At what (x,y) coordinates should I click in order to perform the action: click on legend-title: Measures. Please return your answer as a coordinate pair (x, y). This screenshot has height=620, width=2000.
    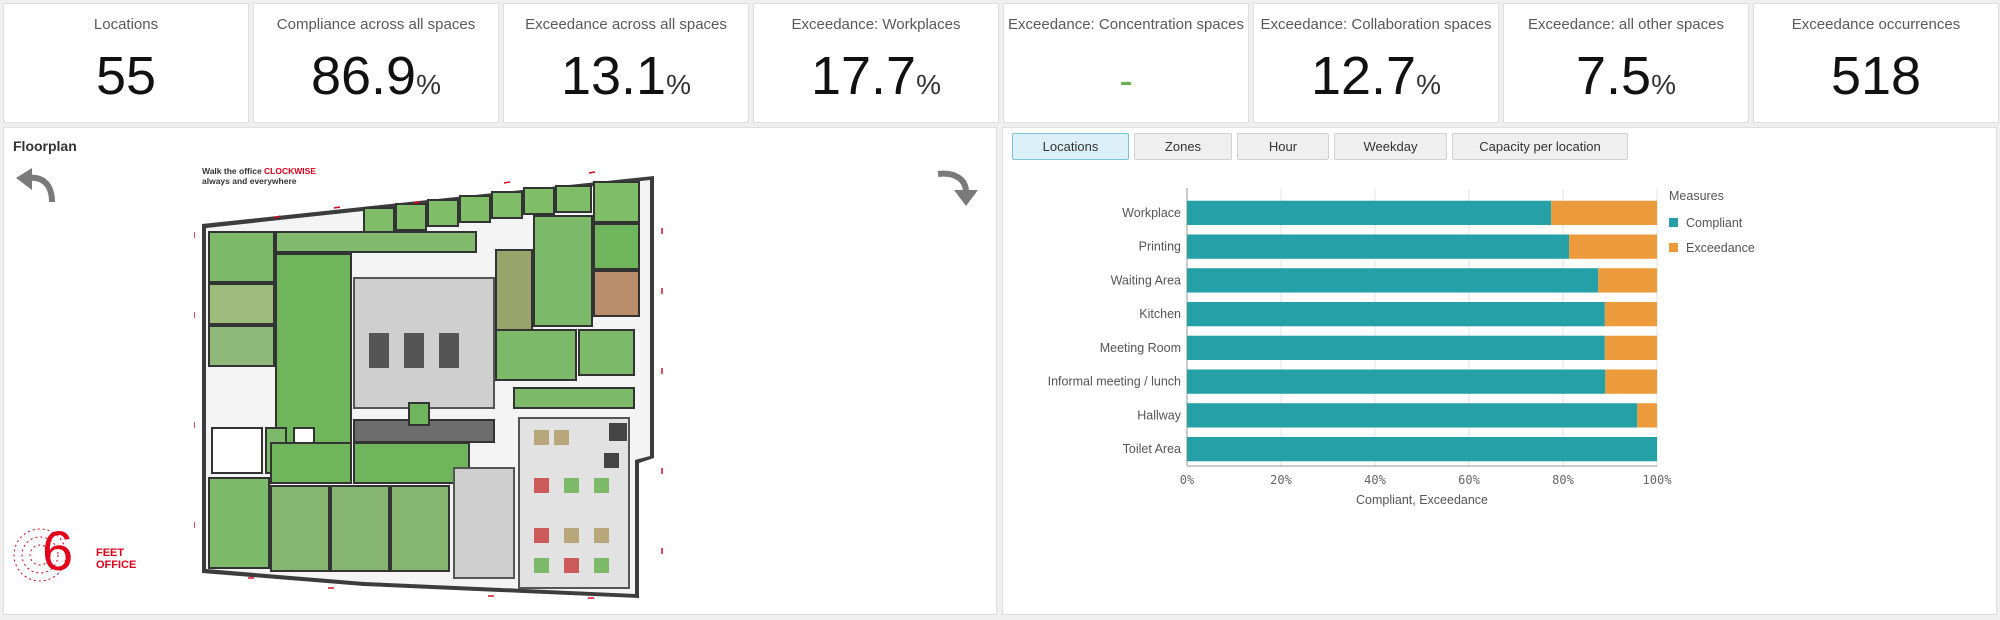
    Looking at the image, I should click on (1696, 196).